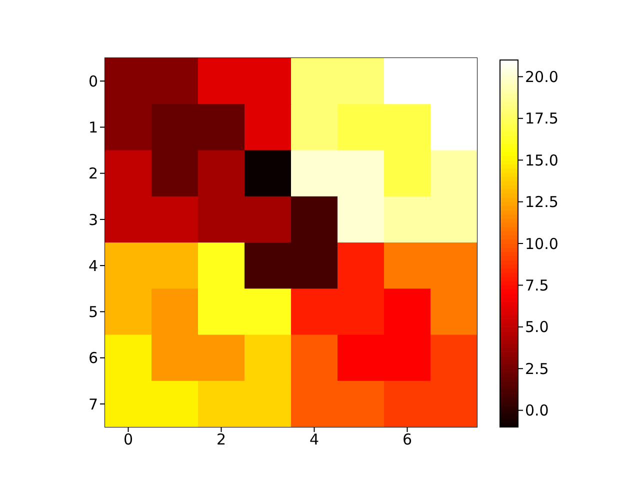 This screenshot has height=480, width=640. Describe the element at coordinates (314, 439) in the screenshot. I see `x-tick-label: 4` at that location.